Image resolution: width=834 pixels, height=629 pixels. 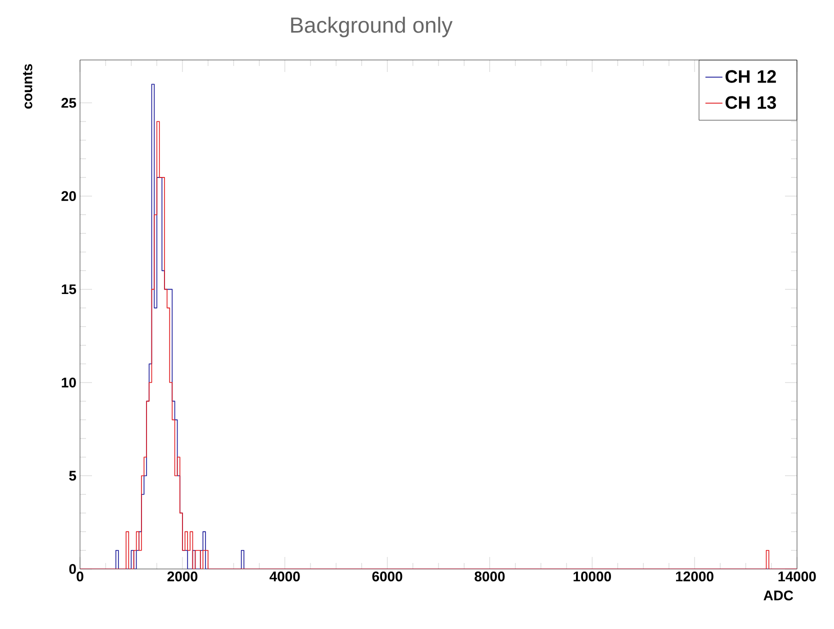 I want to click on y-tick-label: 20, so click(x=68, y=196).